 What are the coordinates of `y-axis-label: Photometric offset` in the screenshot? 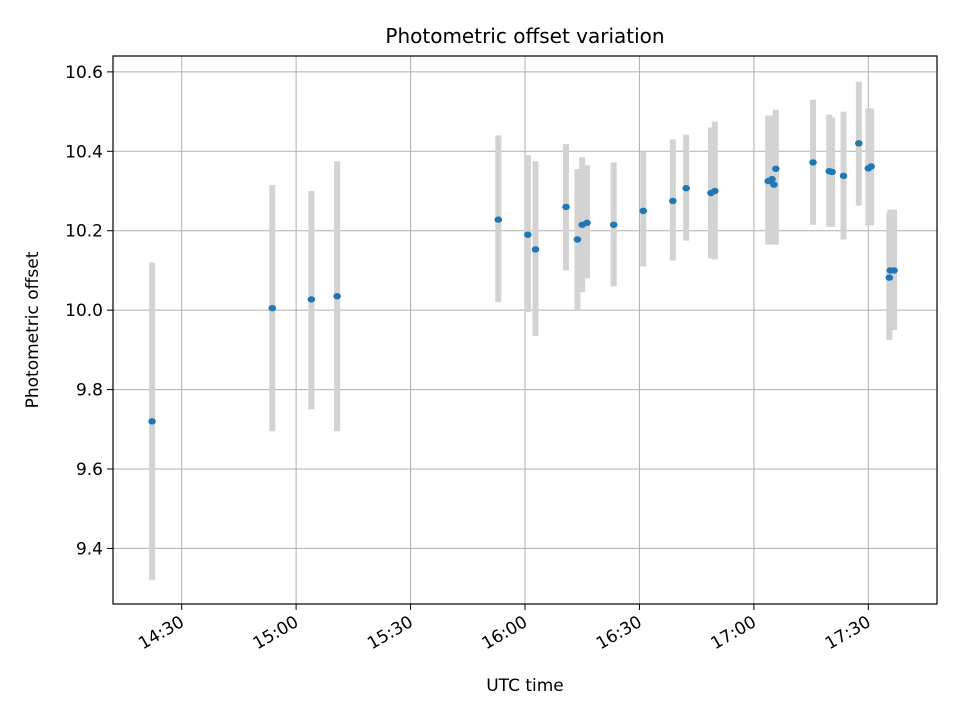 It's located at (33, 329).